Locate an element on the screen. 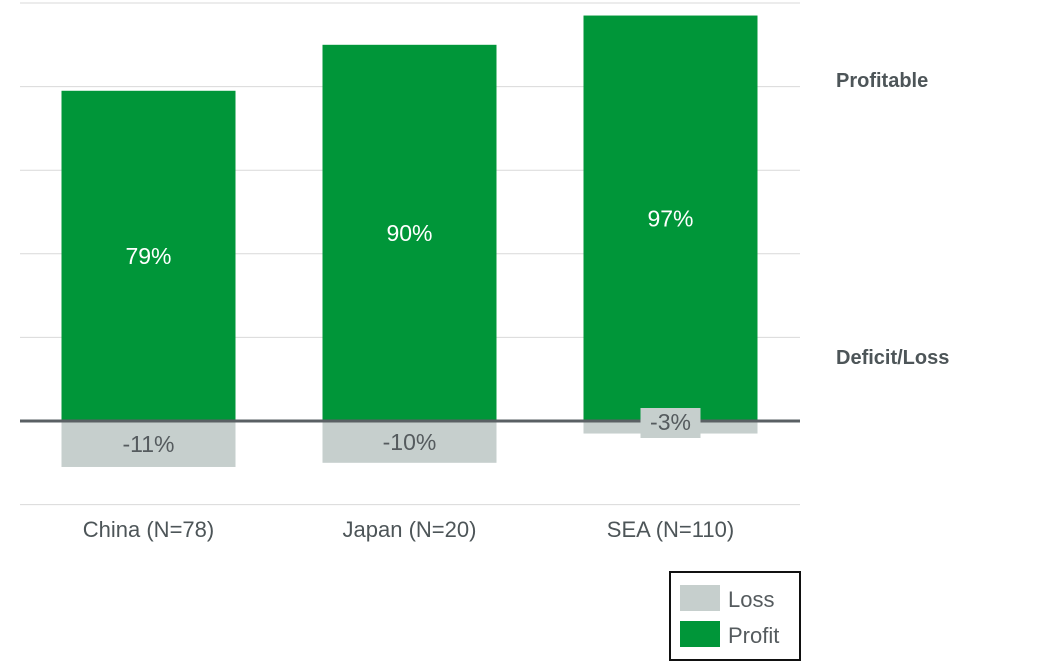  legend-label-loss: Loss is located at coordinates (751, 599).